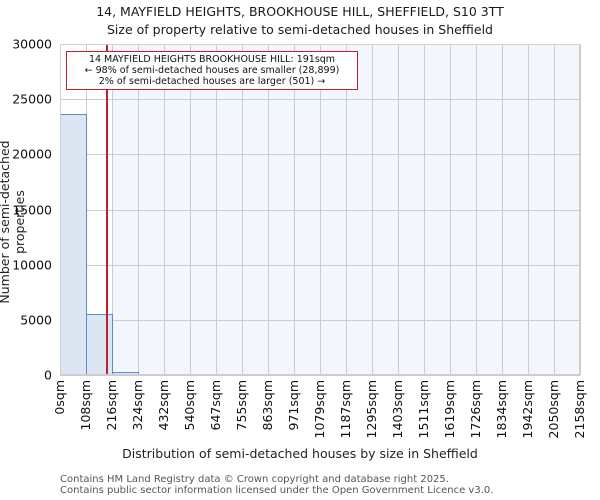 Image resolution: width=600 pixels, height=500 pixels. What do you see at coordinates (107, 209) in the screenshot?
I see `property-size-marker-line` at bounding box center [107, 209].